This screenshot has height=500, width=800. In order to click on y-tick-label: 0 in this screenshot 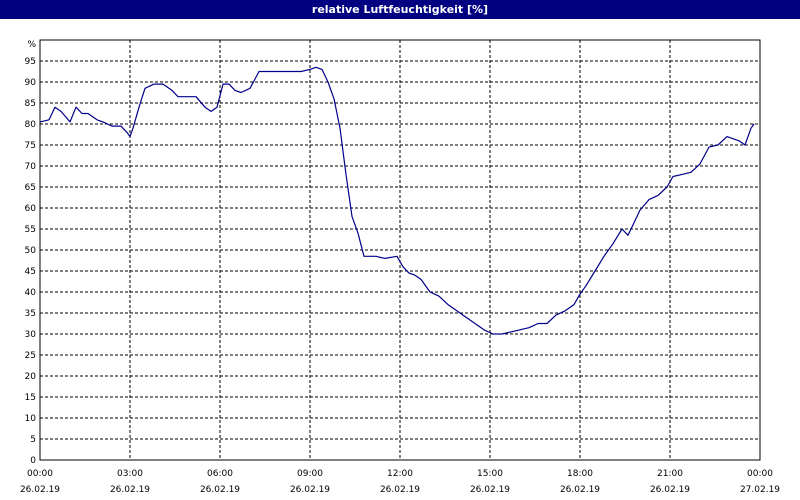, I will do `click(33, 461)`.